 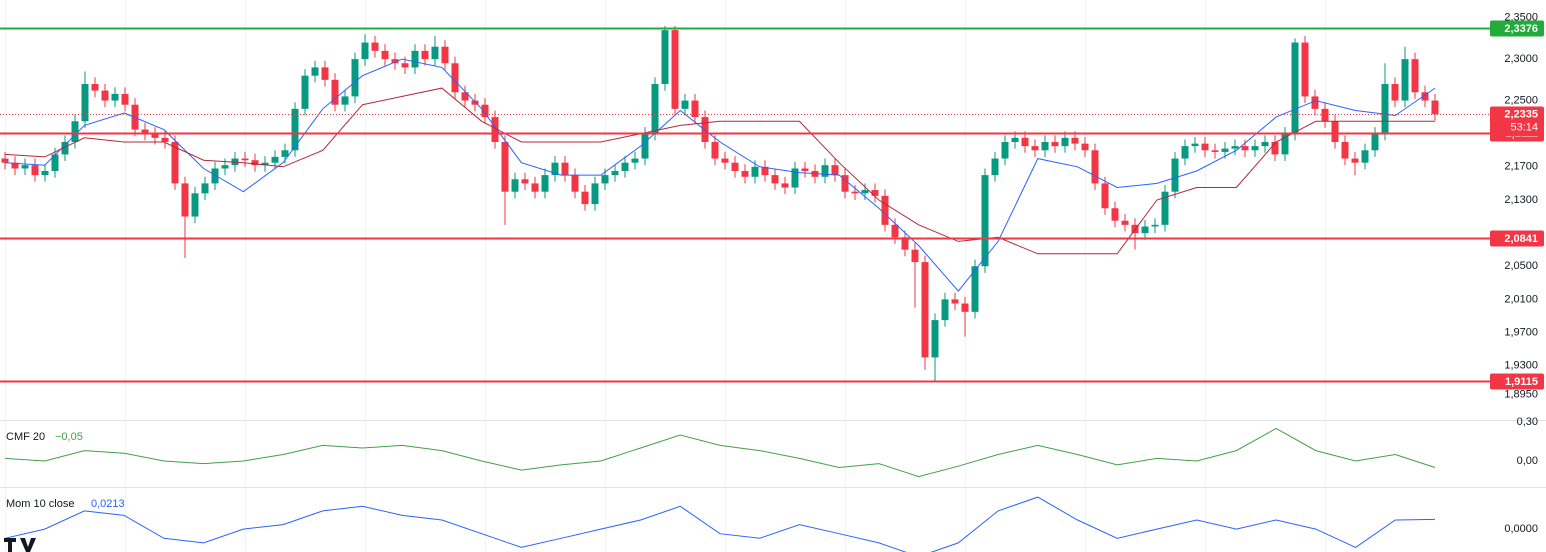 I want to click on indicator-value: 0,0213, so click(x=108, y=504).